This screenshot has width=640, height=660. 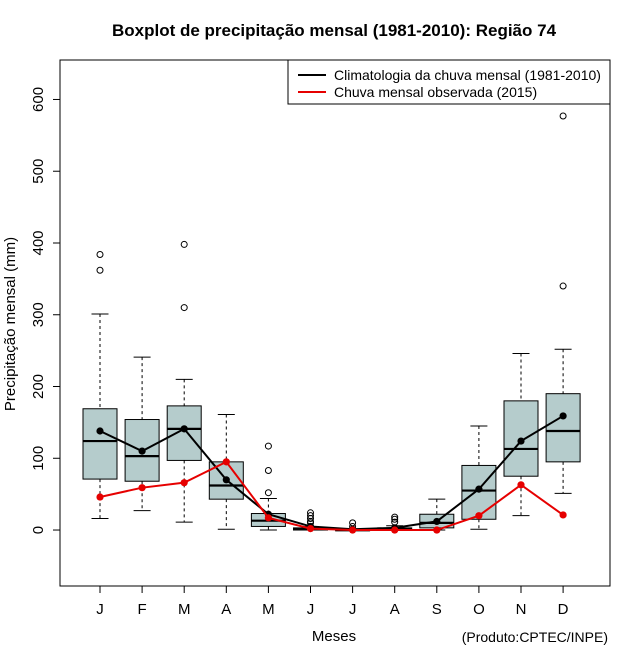 I want to click on x-tick-label: F, so click(x=142, y=609).